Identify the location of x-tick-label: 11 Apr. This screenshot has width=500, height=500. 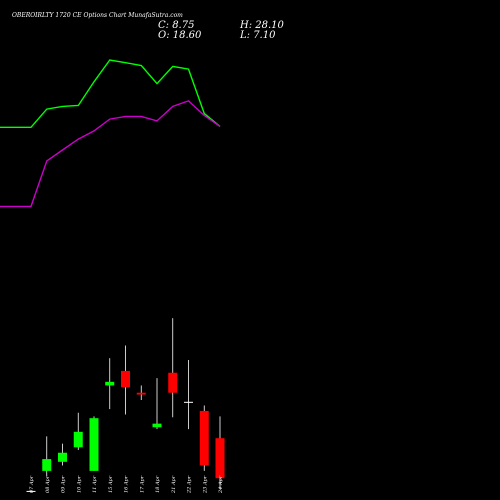
(95, 484).